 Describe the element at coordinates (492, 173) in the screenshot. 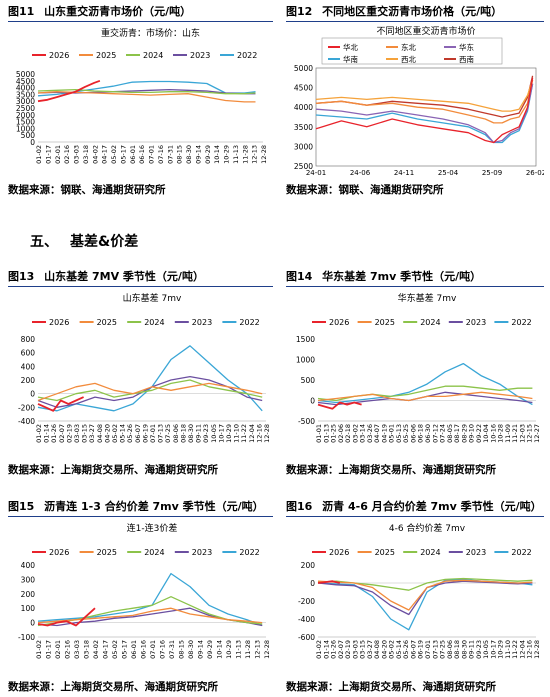

I see `x-tick-label: 25-09` at that location.